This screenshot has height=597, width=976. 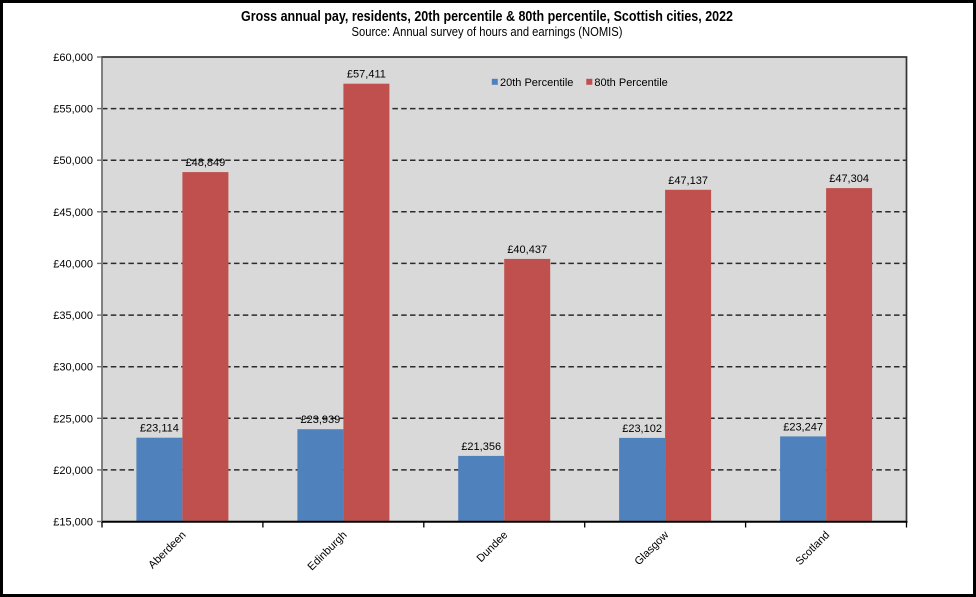 I want to click on svg-text: £40,000, so click(x=73, y=264).